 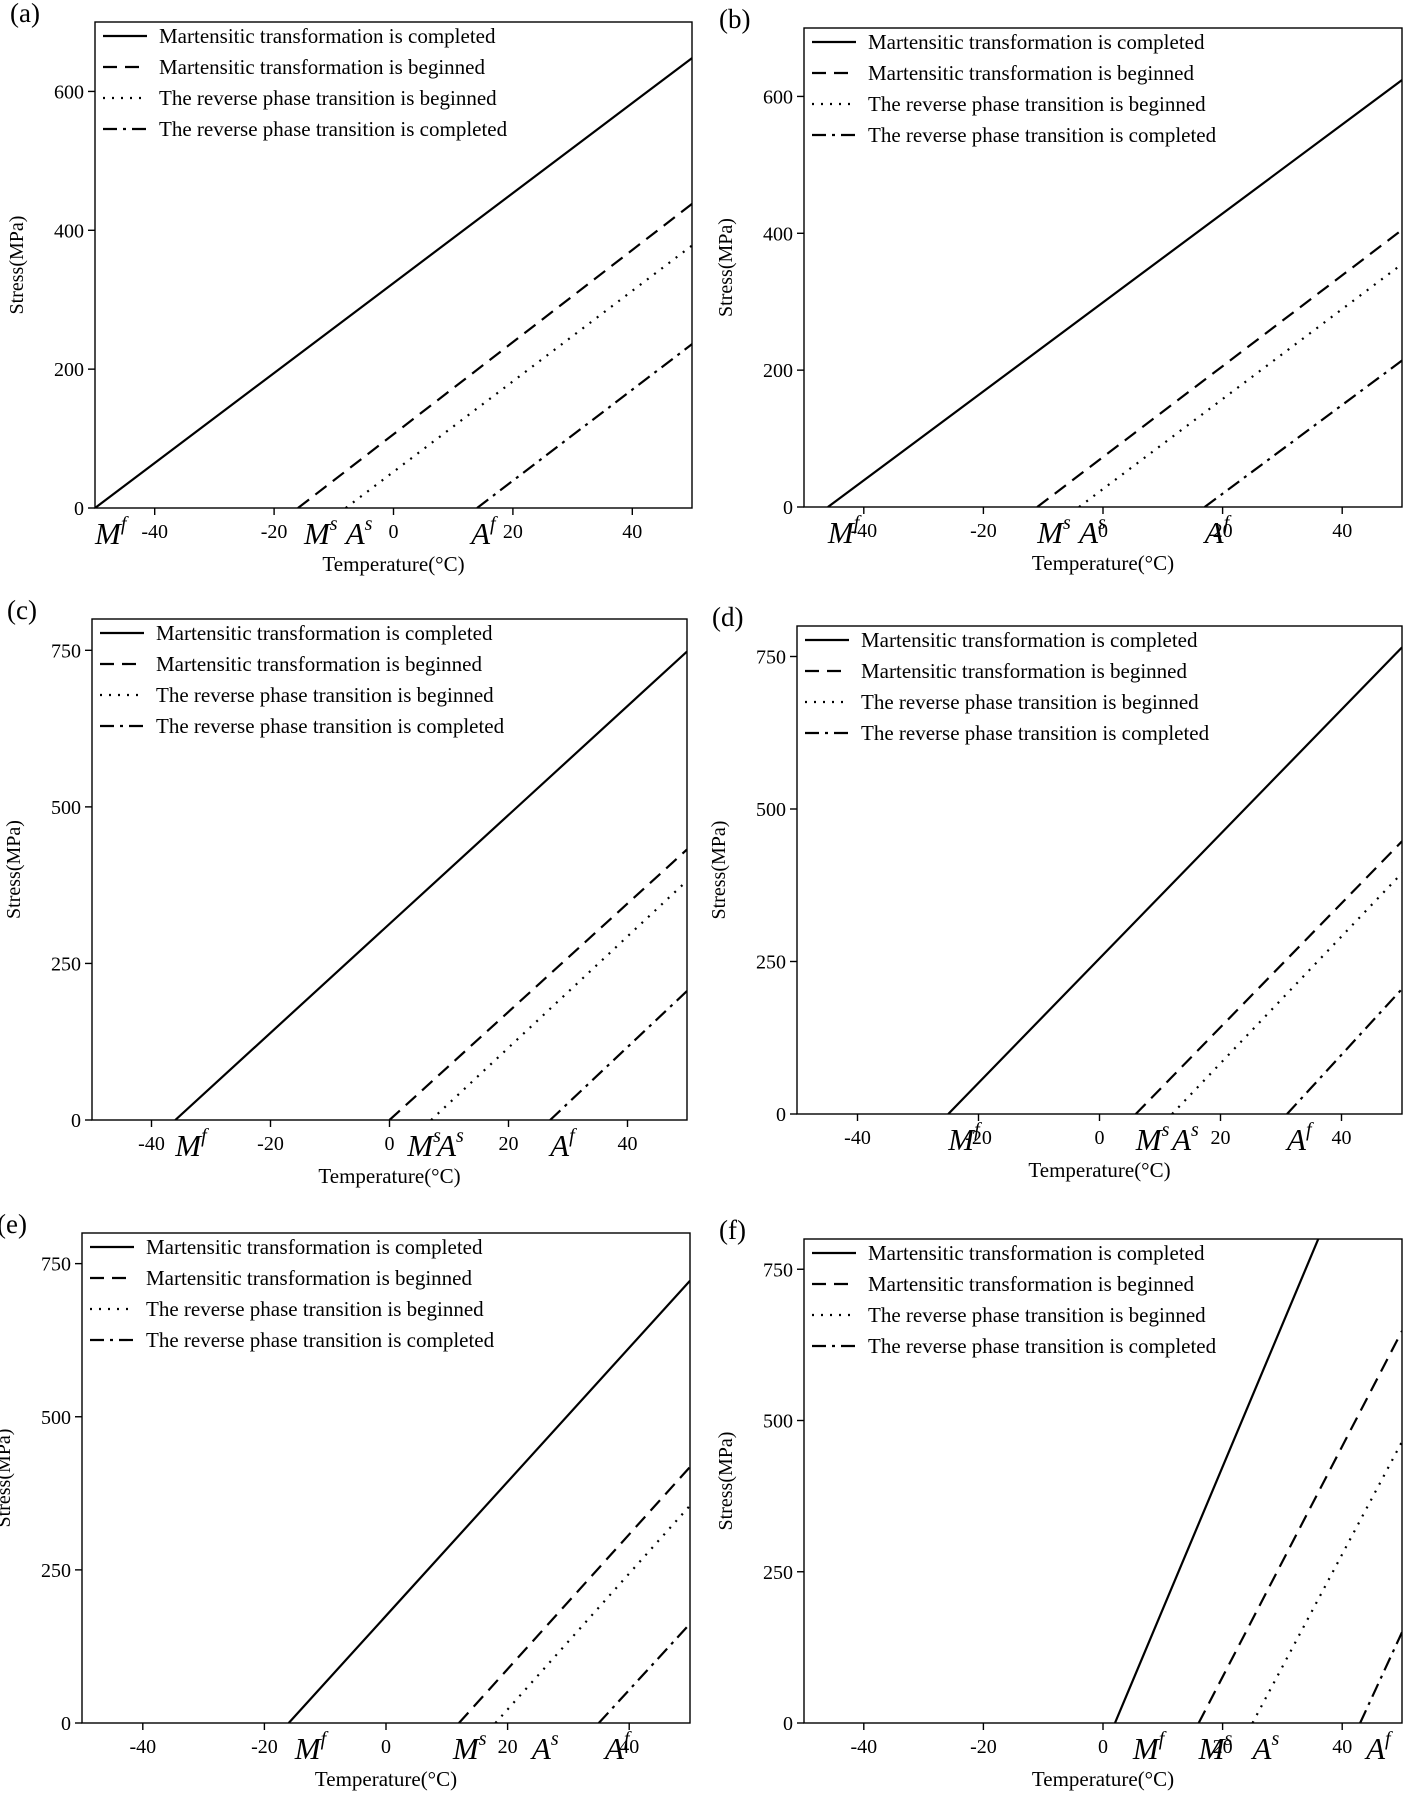 I want to click on annotation-af: Af, so click(x=562, y=1144).